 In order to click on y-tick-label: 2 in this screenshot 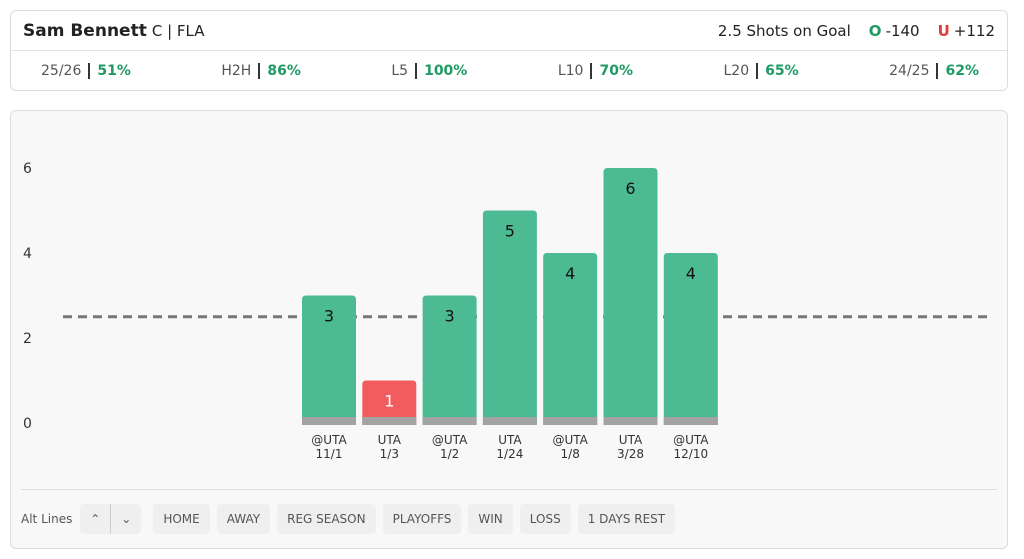, I will do `click(27, 339)`.